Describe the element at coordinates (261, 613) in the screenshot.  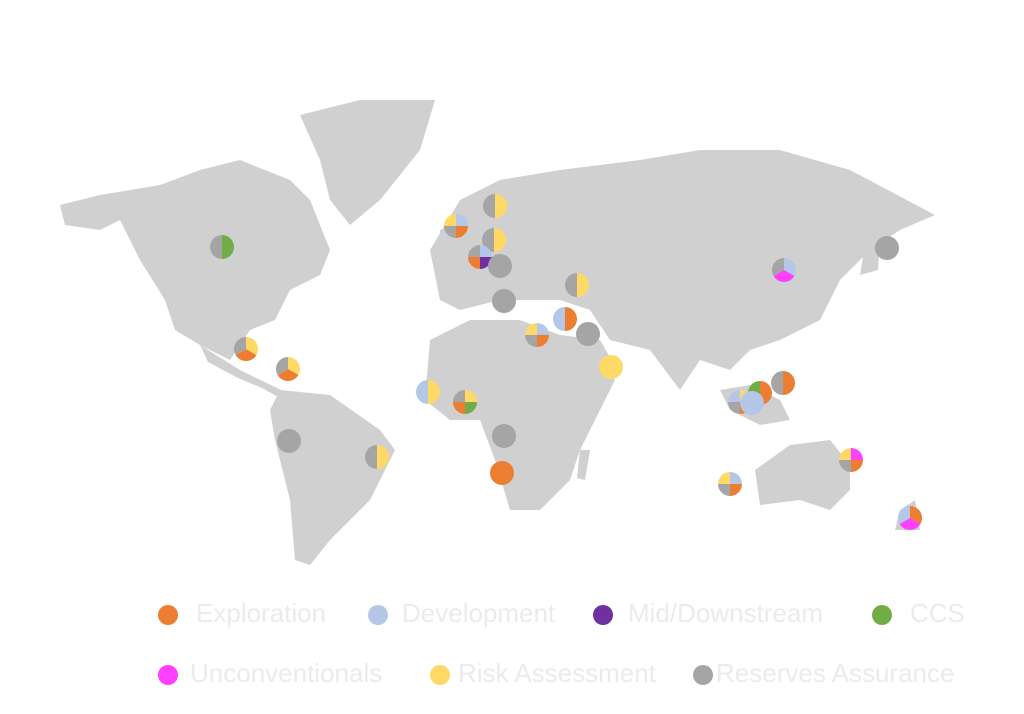
I see `legend-label: Exploration` at that location.